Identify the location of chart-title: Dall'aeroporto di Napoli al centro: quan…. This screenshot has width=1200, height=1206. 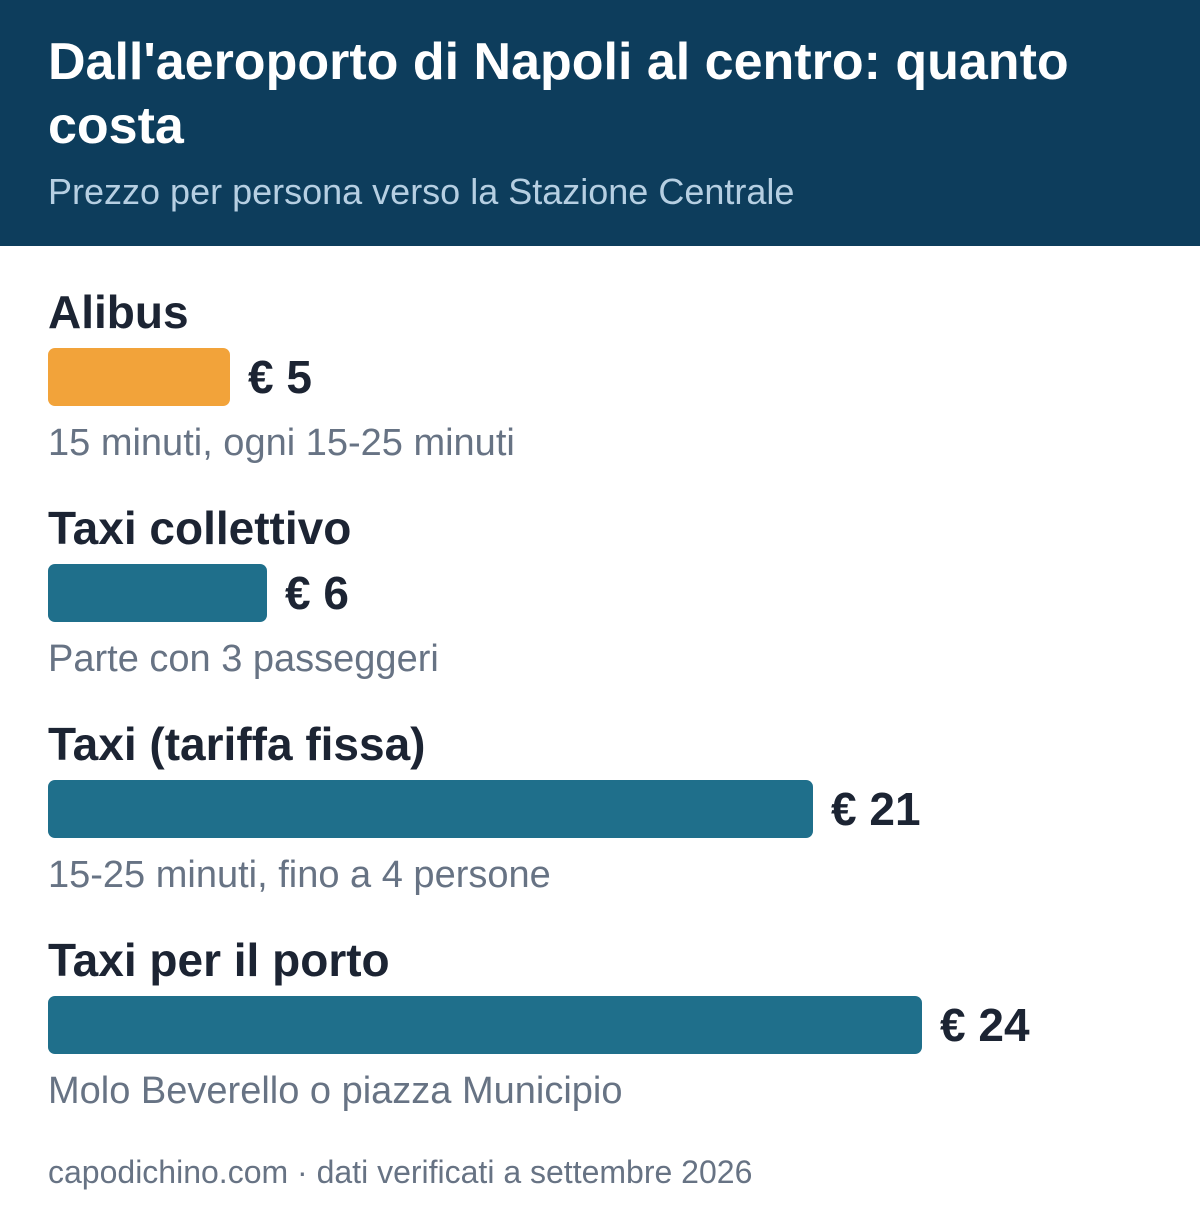
(558, 94).